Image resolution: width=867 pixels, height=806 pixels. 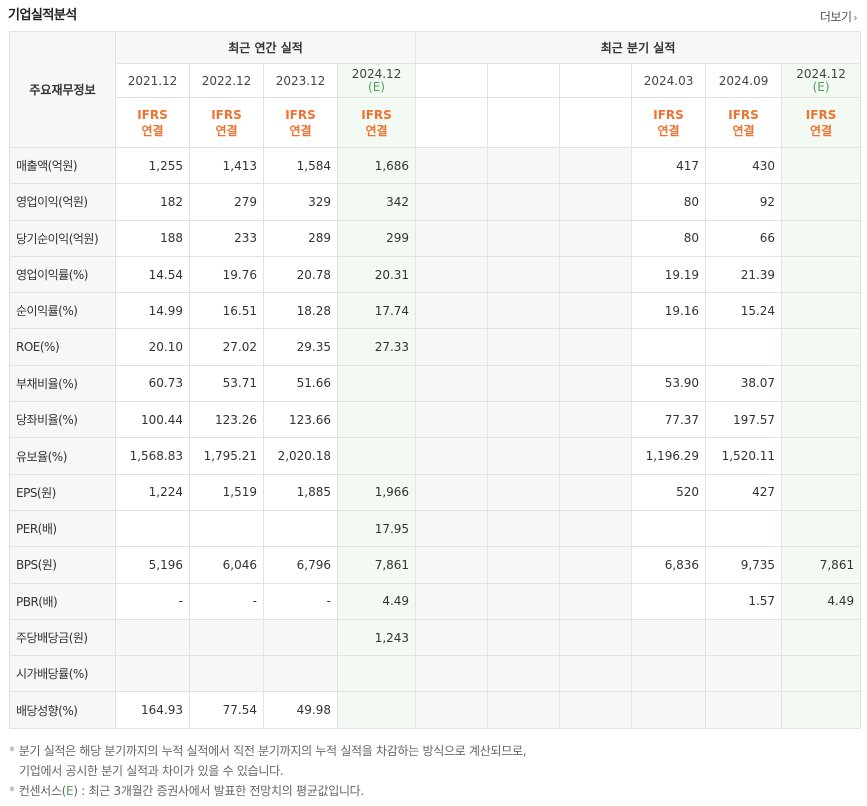 What do you see at coordinates (152, 456) in the screenshot?
I see `annual-value-cell: 1,568.83` at bounding box center [152, 456].